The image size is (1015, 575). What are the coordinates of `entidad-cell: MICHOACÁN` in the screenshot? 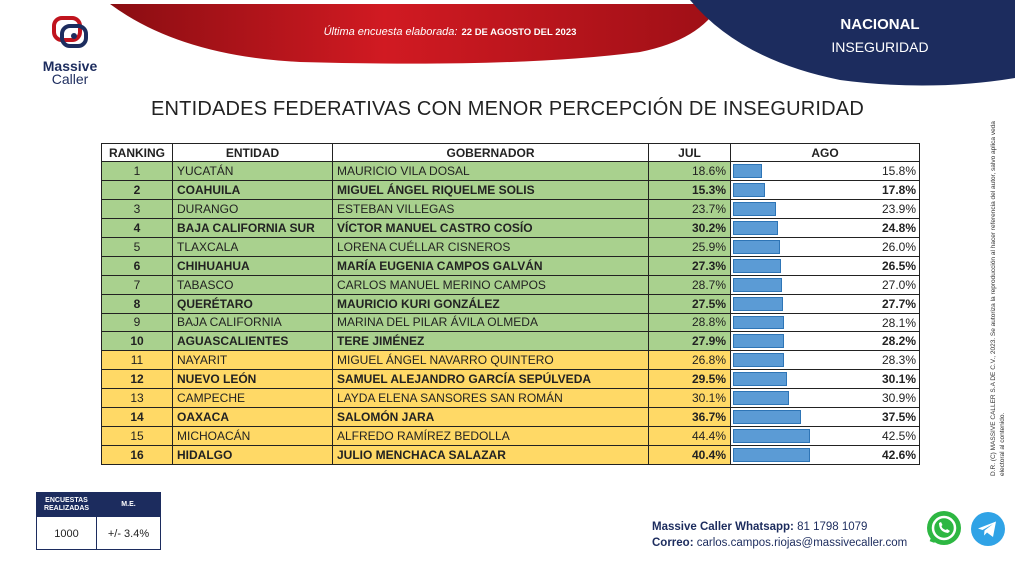 It's located at (252, 436).